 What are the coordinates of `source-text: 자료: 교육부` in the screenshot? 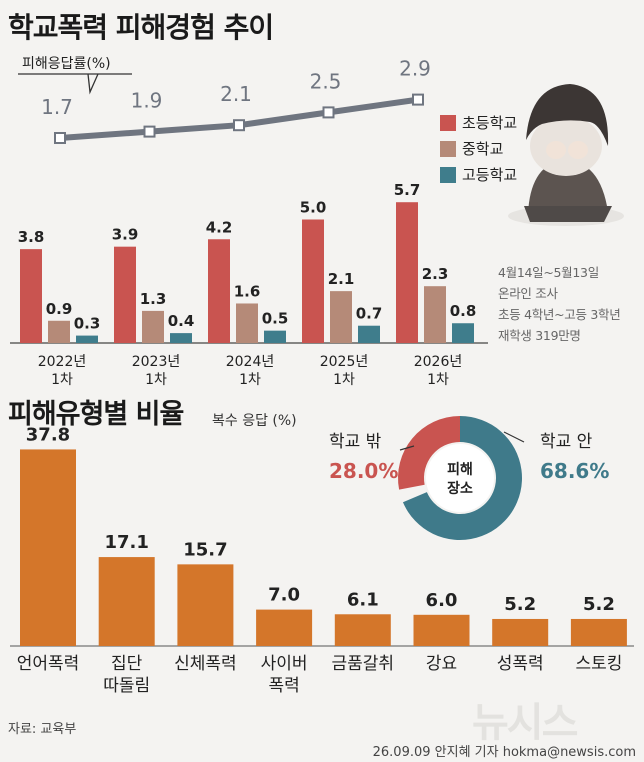 It's located at (42, 729).